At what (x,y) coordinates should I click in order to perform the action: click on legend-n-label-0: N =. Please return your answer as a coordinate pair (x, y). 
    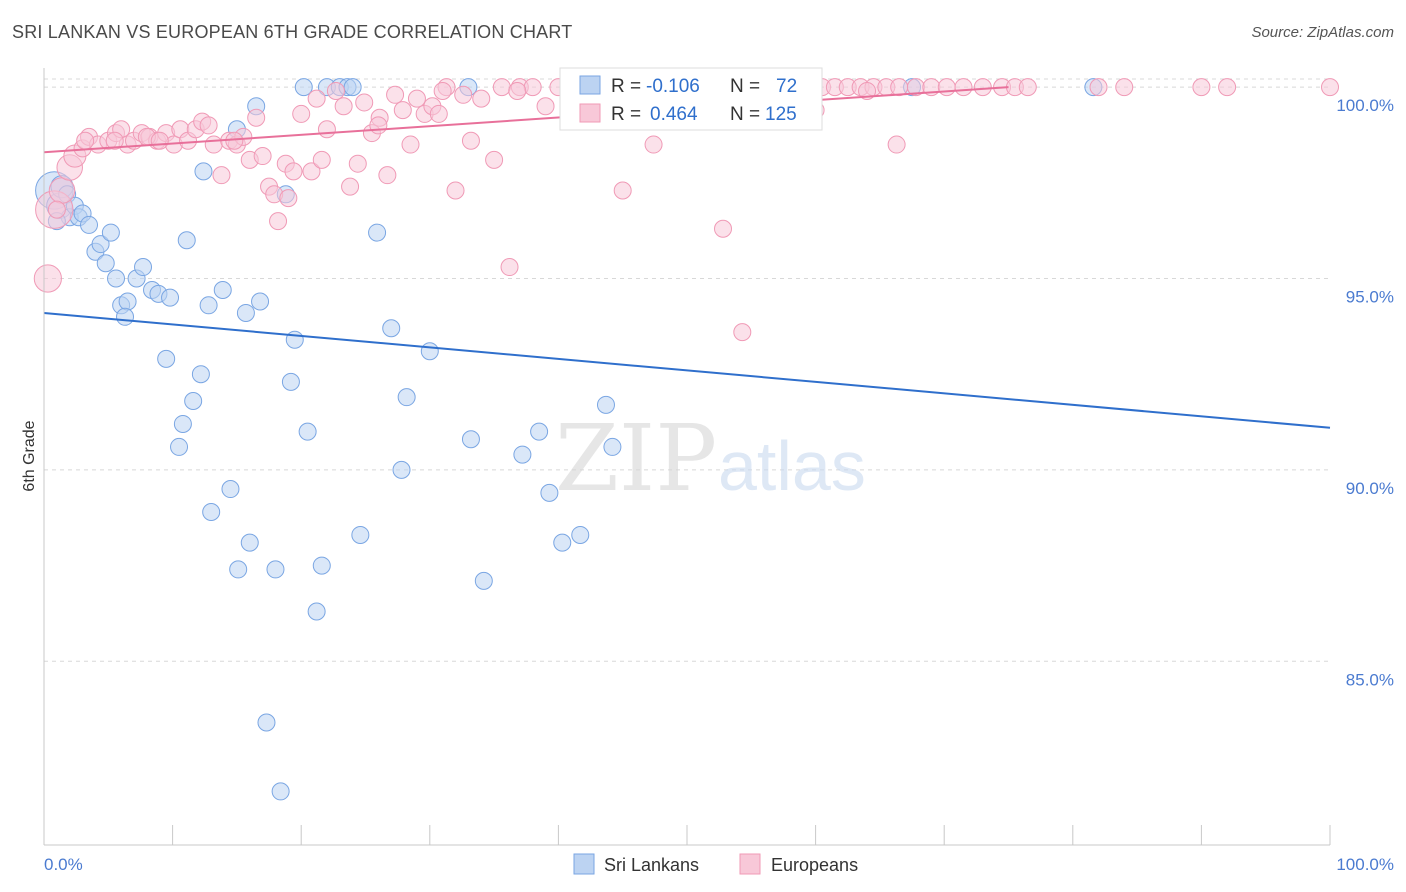
    Looking at the image, I should click on (745, 86).